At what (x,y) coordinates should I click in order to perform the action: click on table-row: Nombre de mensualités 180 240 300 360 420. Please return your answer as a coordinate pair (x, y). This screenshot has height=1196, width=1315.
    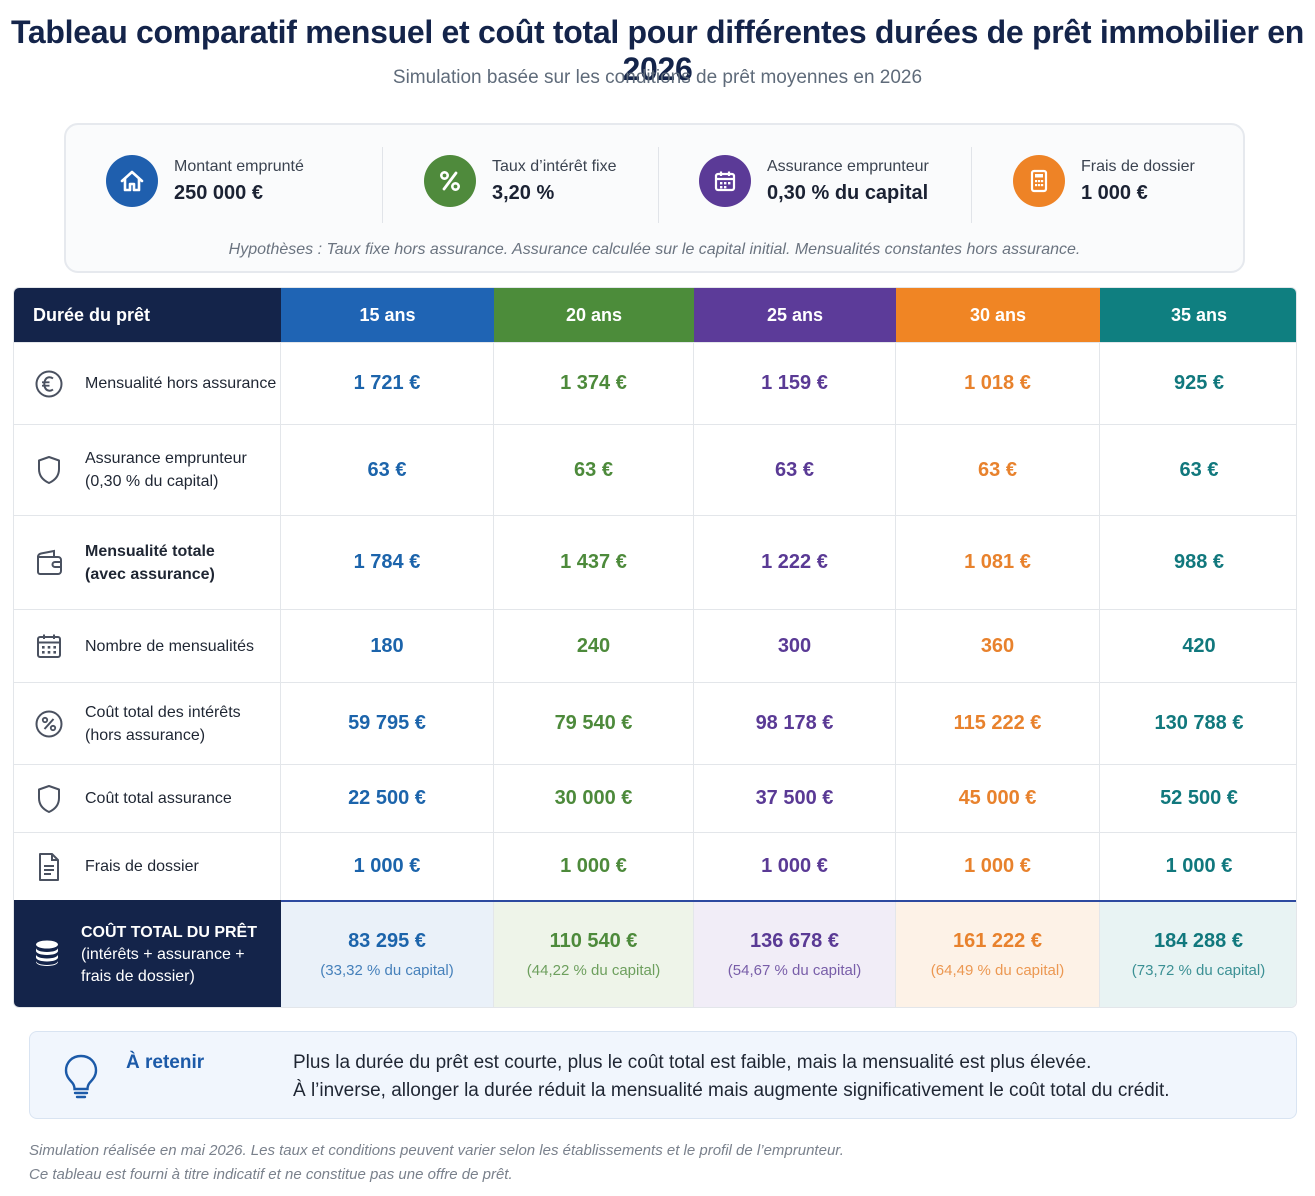
    Looking at the image, I should click on (655, 645).